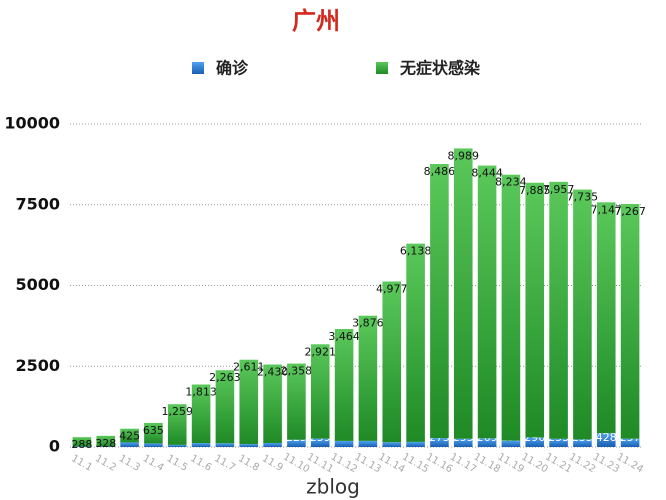  I want to click on x-tick-label: 11.10, so click(296, 464).